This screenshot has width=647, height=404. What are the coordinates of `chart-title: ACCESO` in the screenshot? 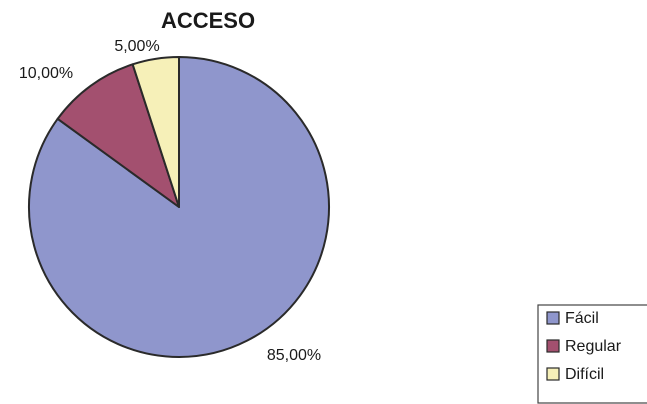 It's located at (208, 20).